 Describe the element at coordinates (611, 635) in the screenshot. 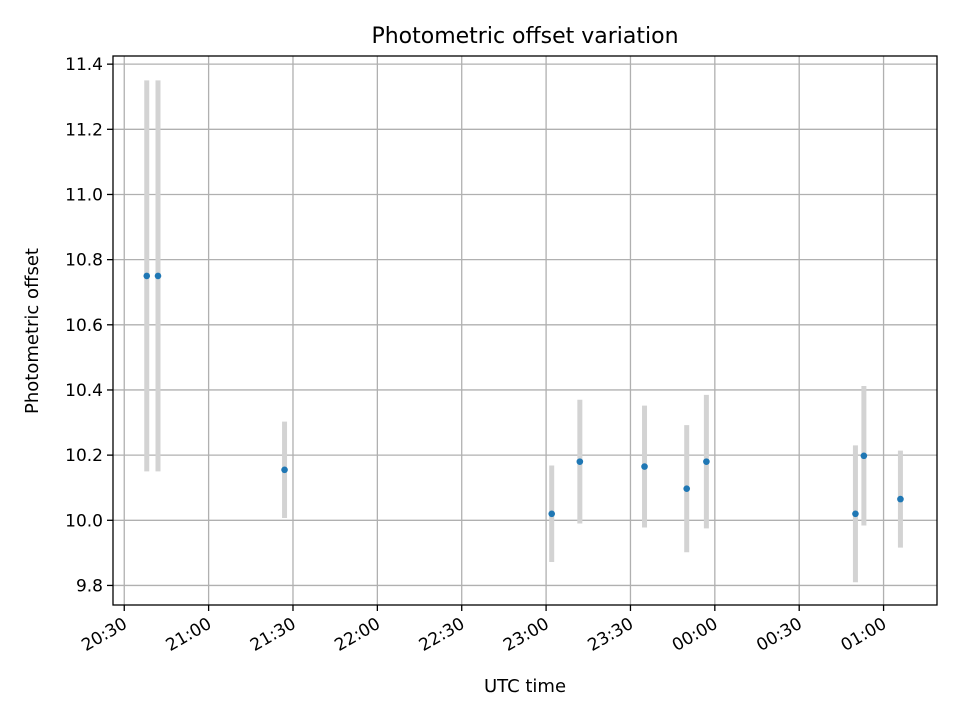

I see `x-tick-label: 23:30` at that location.